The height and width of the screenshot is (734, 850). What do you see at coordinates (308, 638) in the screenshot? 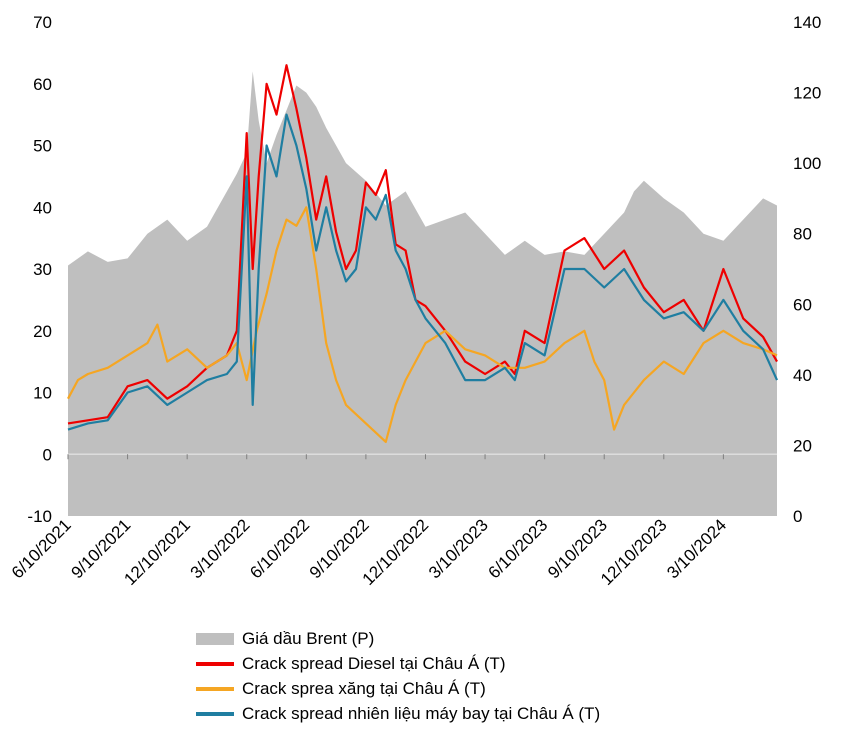
I see `legend-label-brent: Giá dầu Brent (P)` at bounding box center [308, 638].